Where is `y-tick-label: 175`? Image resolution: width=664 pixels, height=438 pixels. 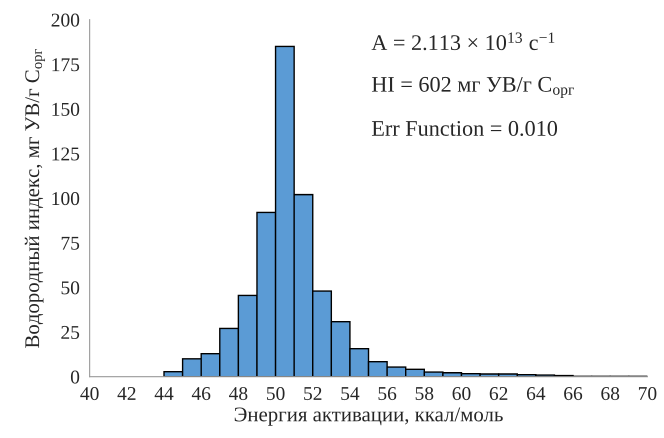
y-tick-label: 175 is located at coordinates (66, 65).